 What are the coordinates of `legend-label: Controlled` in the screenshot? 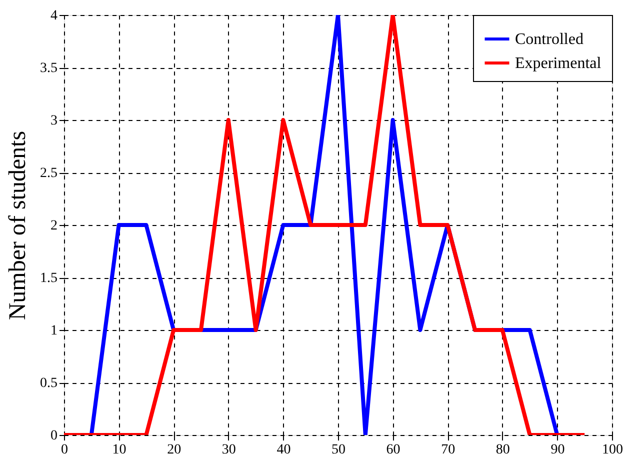 It's located at (549, 39).